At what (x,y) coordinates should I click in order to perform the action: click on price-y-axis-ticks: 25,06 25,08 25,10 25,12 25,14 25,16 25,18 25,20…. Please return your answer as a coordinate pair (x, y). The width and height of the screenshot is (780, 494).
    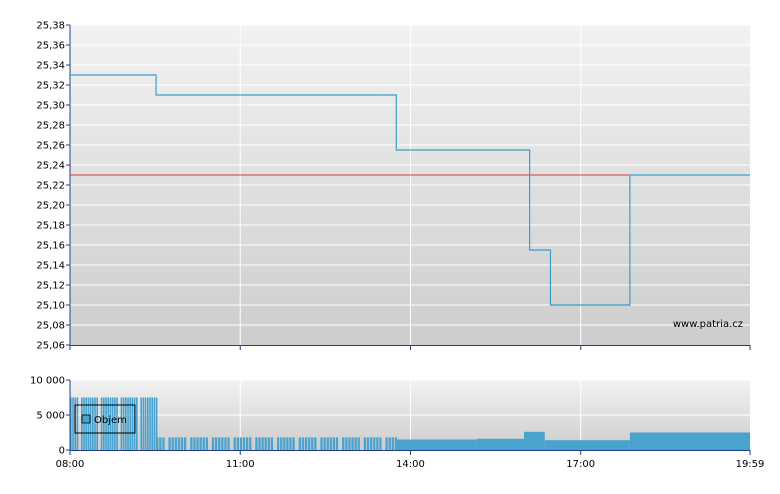
    Looking at the image, I should click on (53, 186).